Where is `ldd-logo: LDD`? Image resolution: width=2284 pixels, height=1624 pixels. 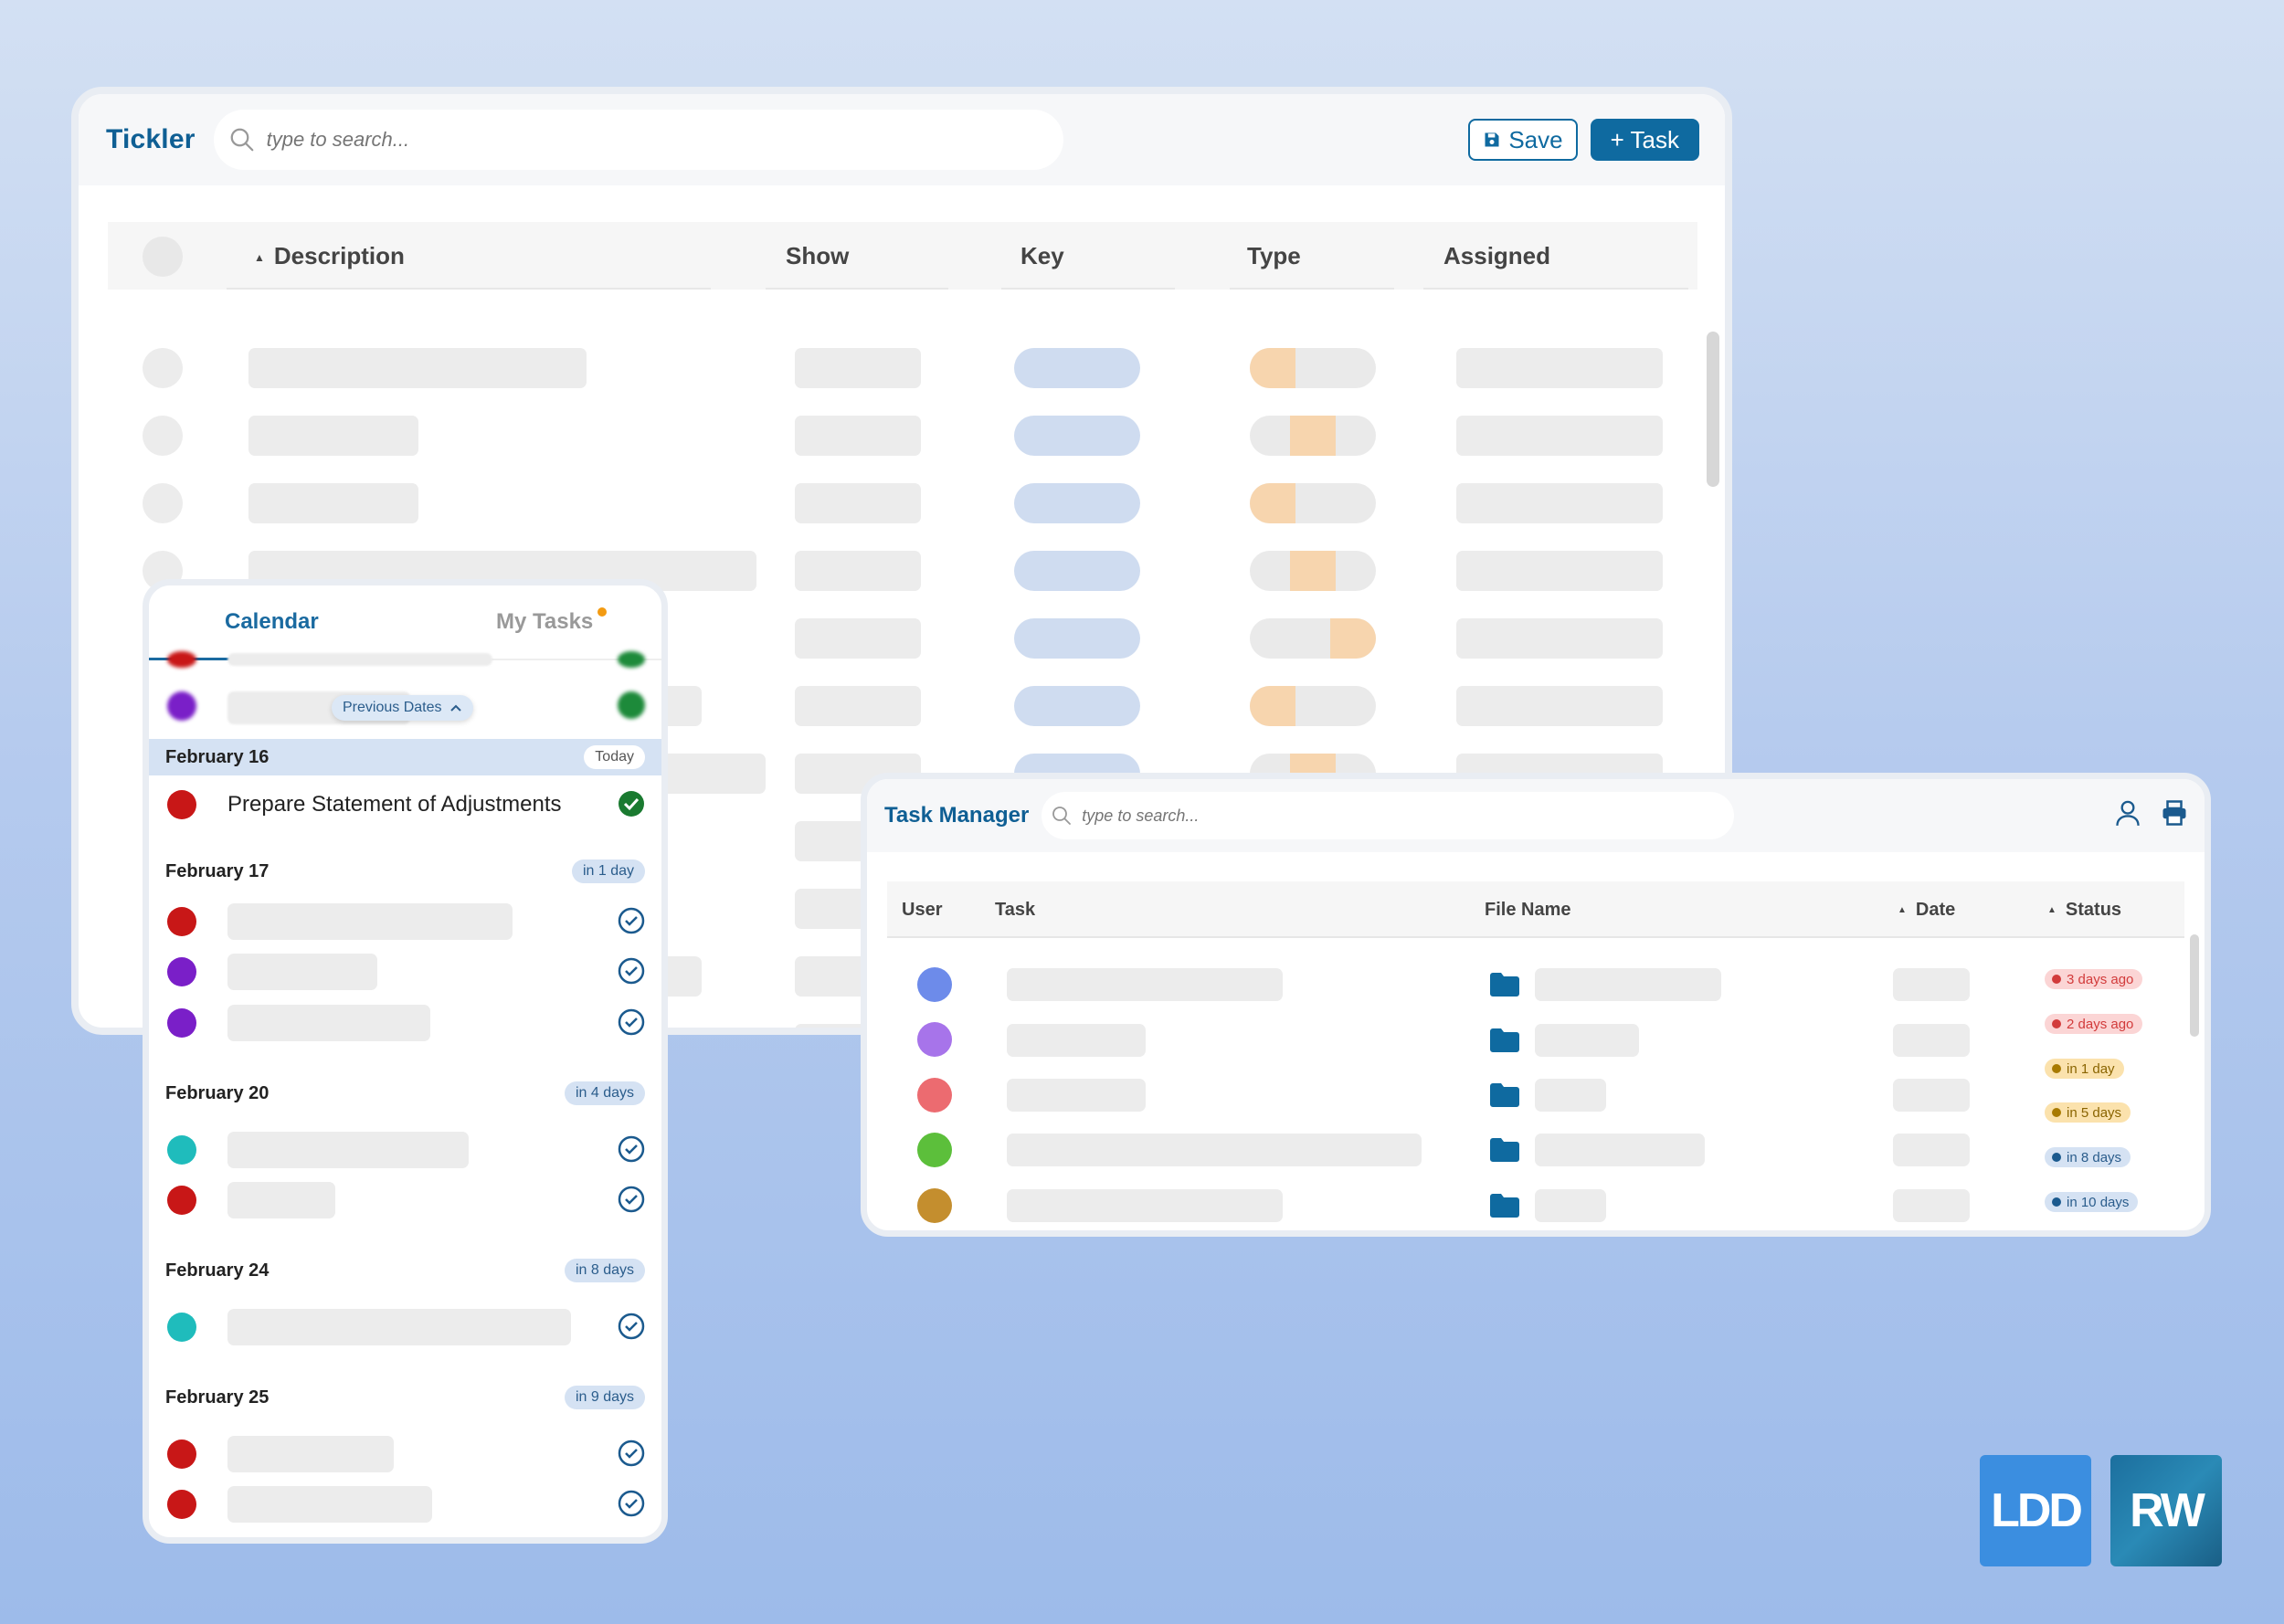 ldd-logo: LDD is located at coordinates (2035, 1510).